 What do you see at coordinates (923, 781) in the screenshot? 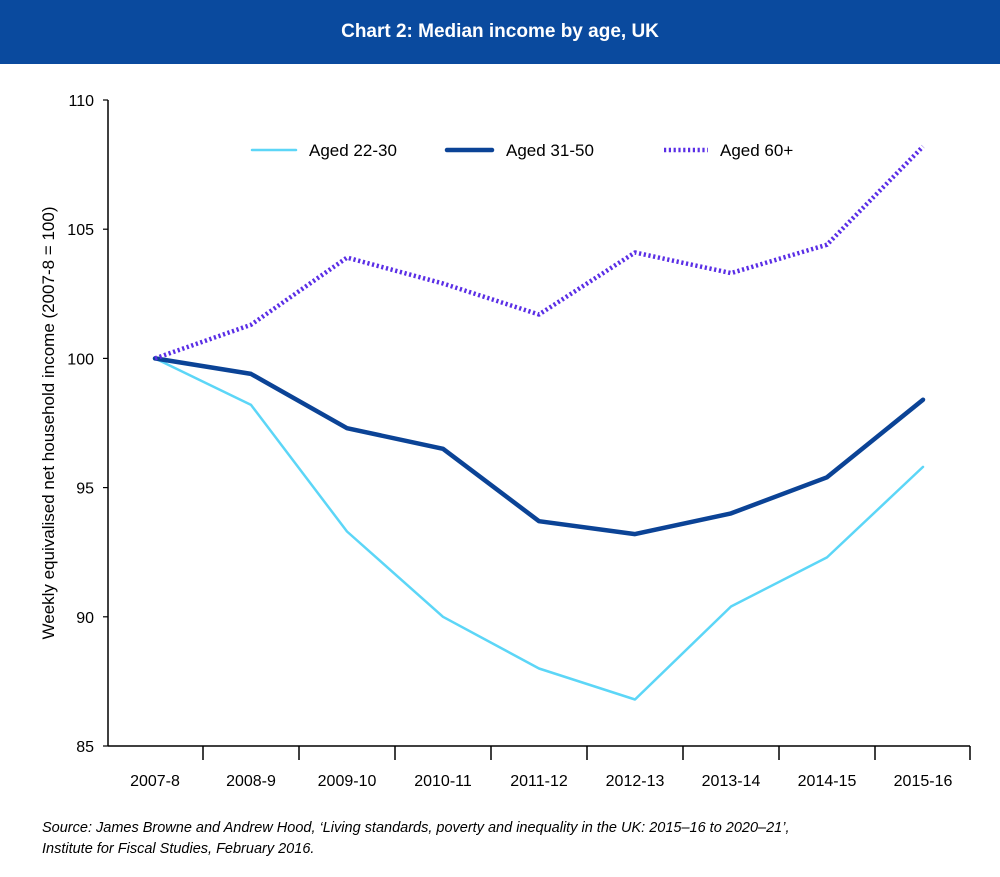
I see `x-tick-label: 2015-16` at bounding box center [923, 781].